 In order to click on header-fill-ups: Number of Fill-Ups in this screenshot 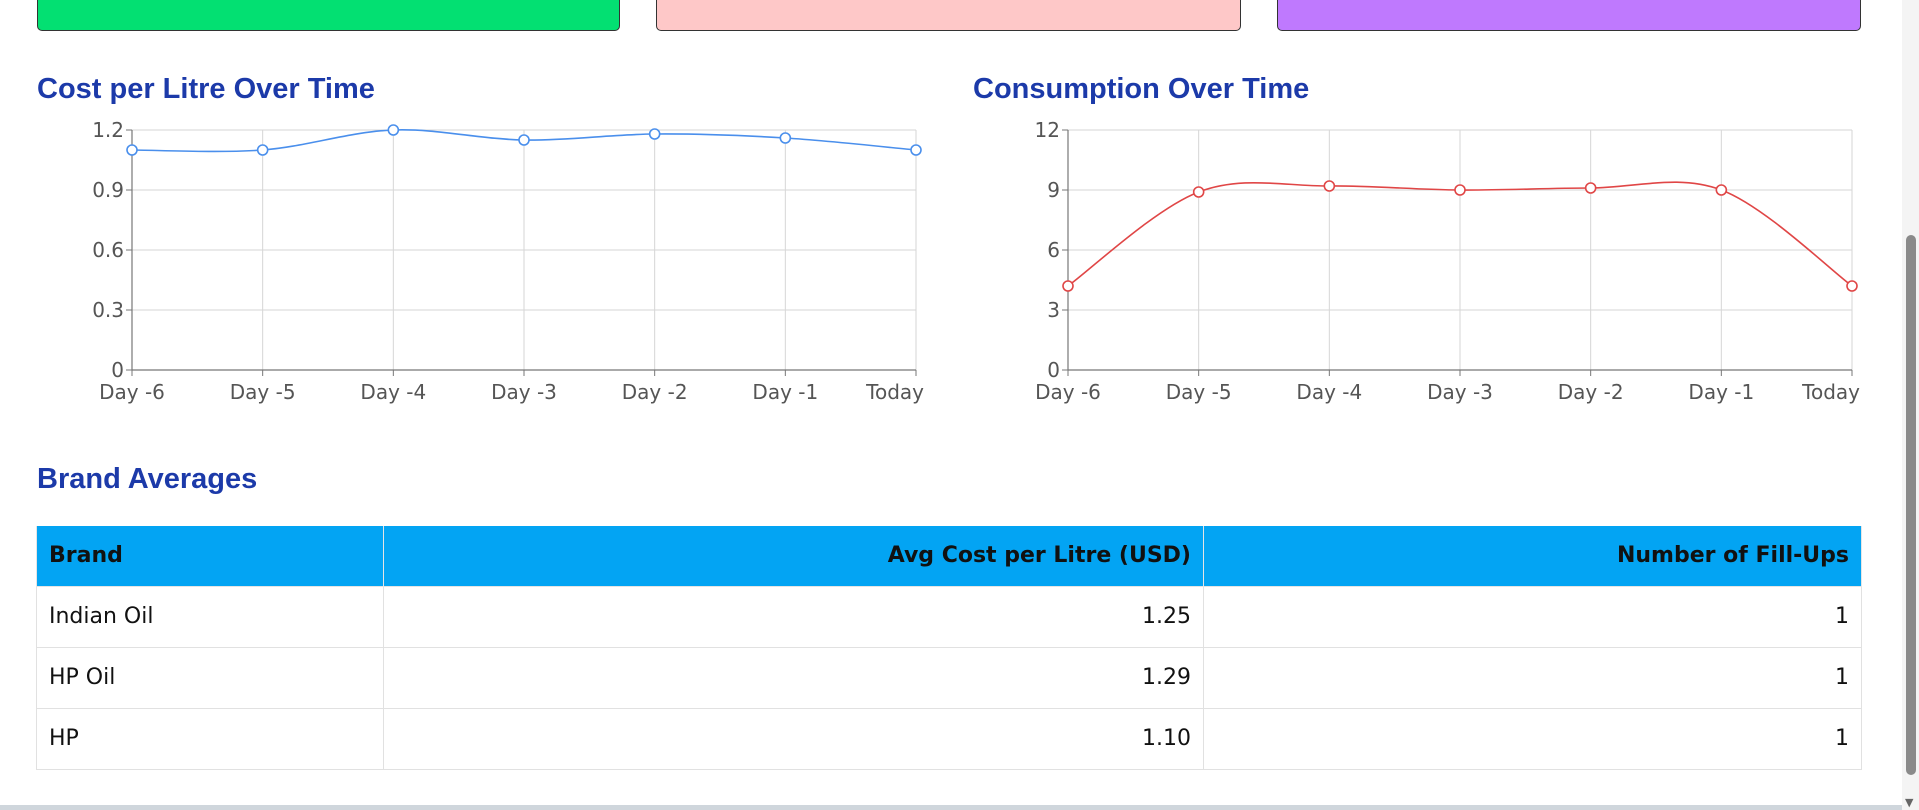, I will do `click(1532, 556)`.